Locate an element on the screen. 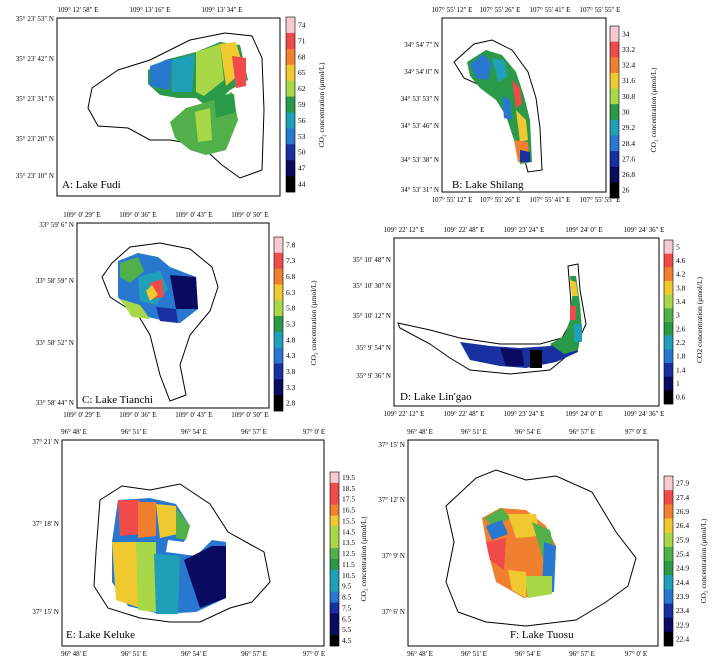 The height and width of the screenshot is (660, 714). panel-f-xtick-bottom-5: 97° 0' E is located at coordinates (636, 654).